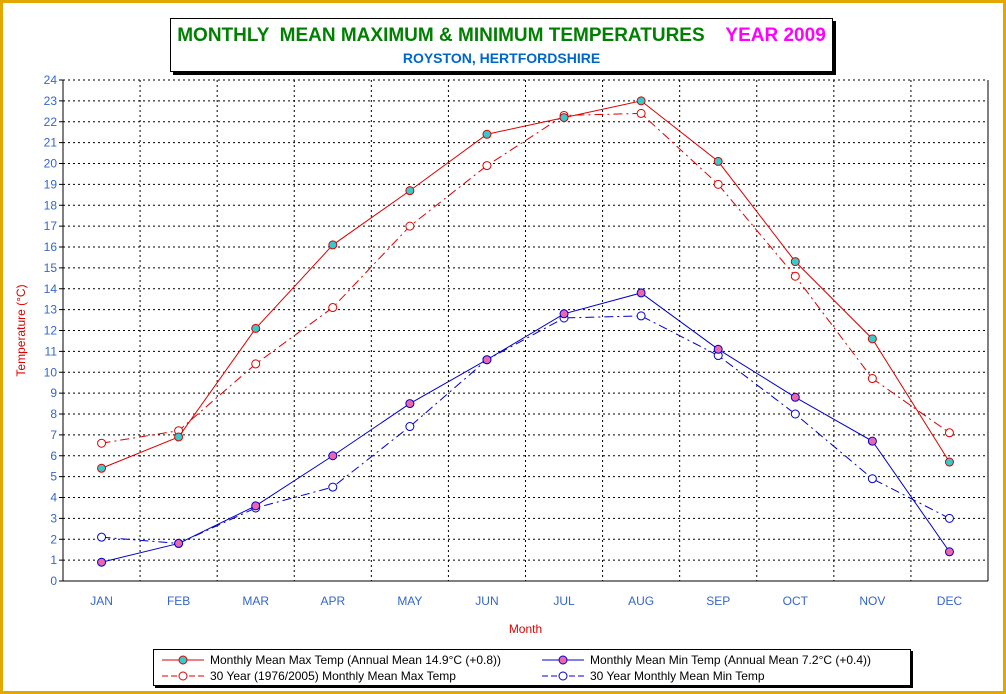 This screenshot has height=694, width=1006. Describe the element at coordinates (21, 330) in the screenshot. I see `y-axis-title: Temperature (°C)` at that location.